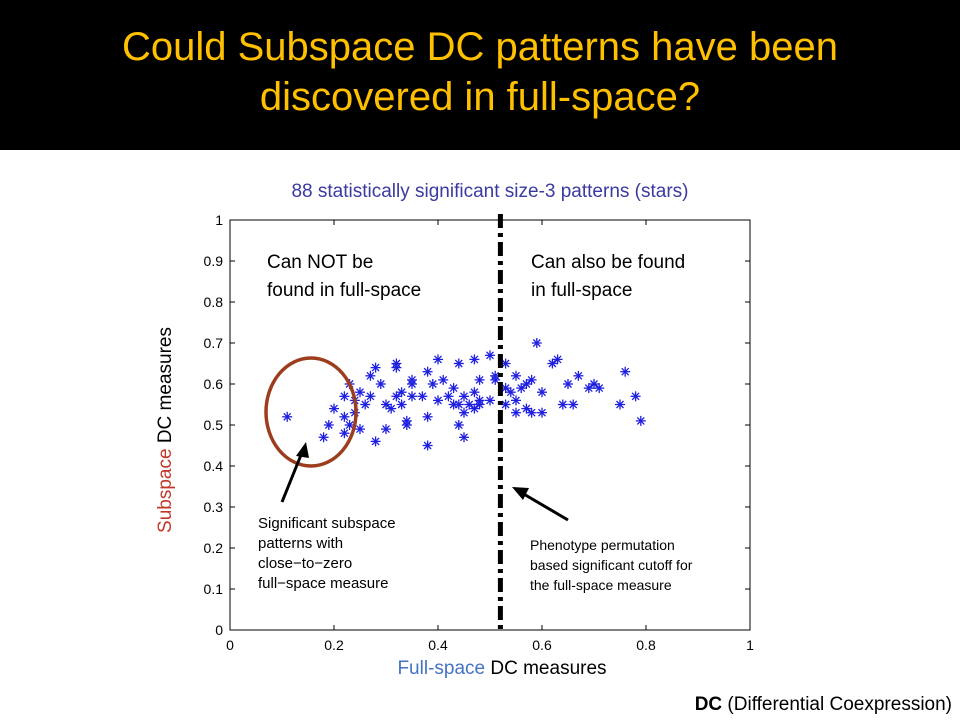 The height and width of the screenshot is (720, 960). I want to click on x-tick-label: 0.6, so click(542, 645).